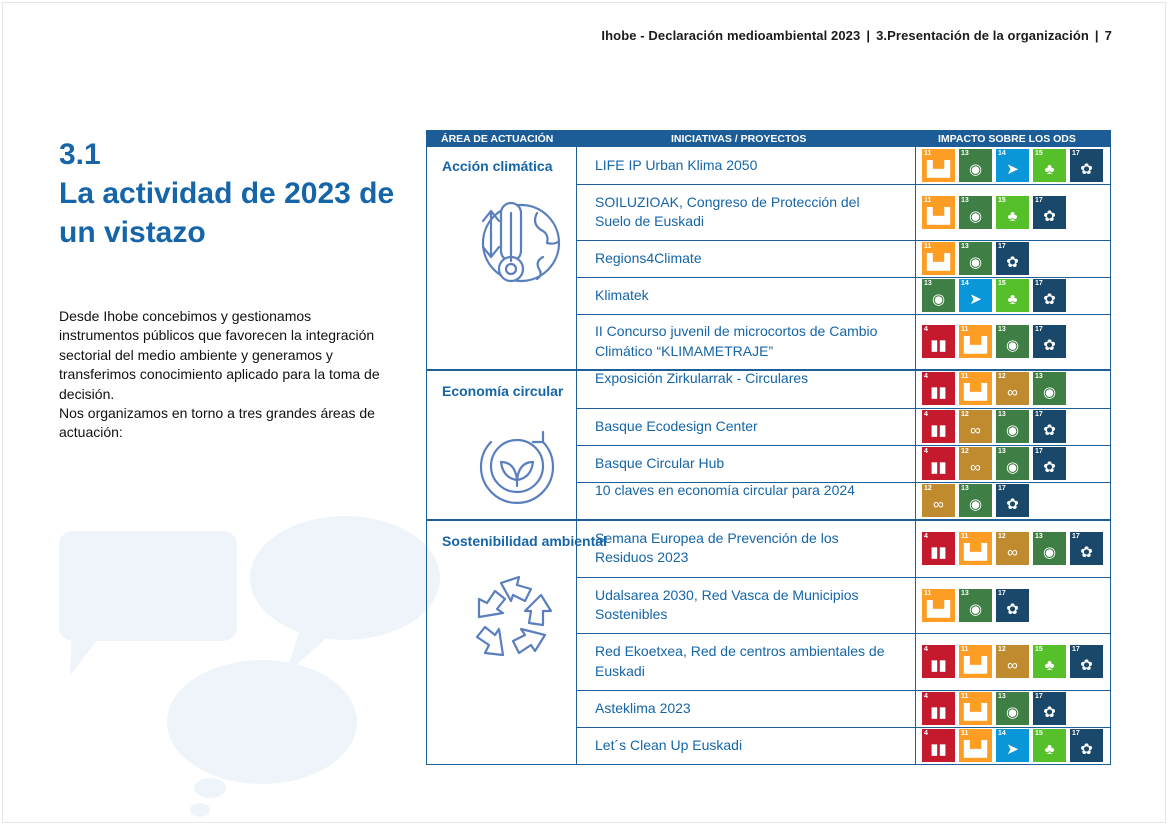 The width and height of the screenshot is (1170, 827). What do you see at coordinates (731, 35) in the screenshot?
I see `header-doc-title: Ihobe - Declaración medioambiental 2023` at bounding box center [731, 35].